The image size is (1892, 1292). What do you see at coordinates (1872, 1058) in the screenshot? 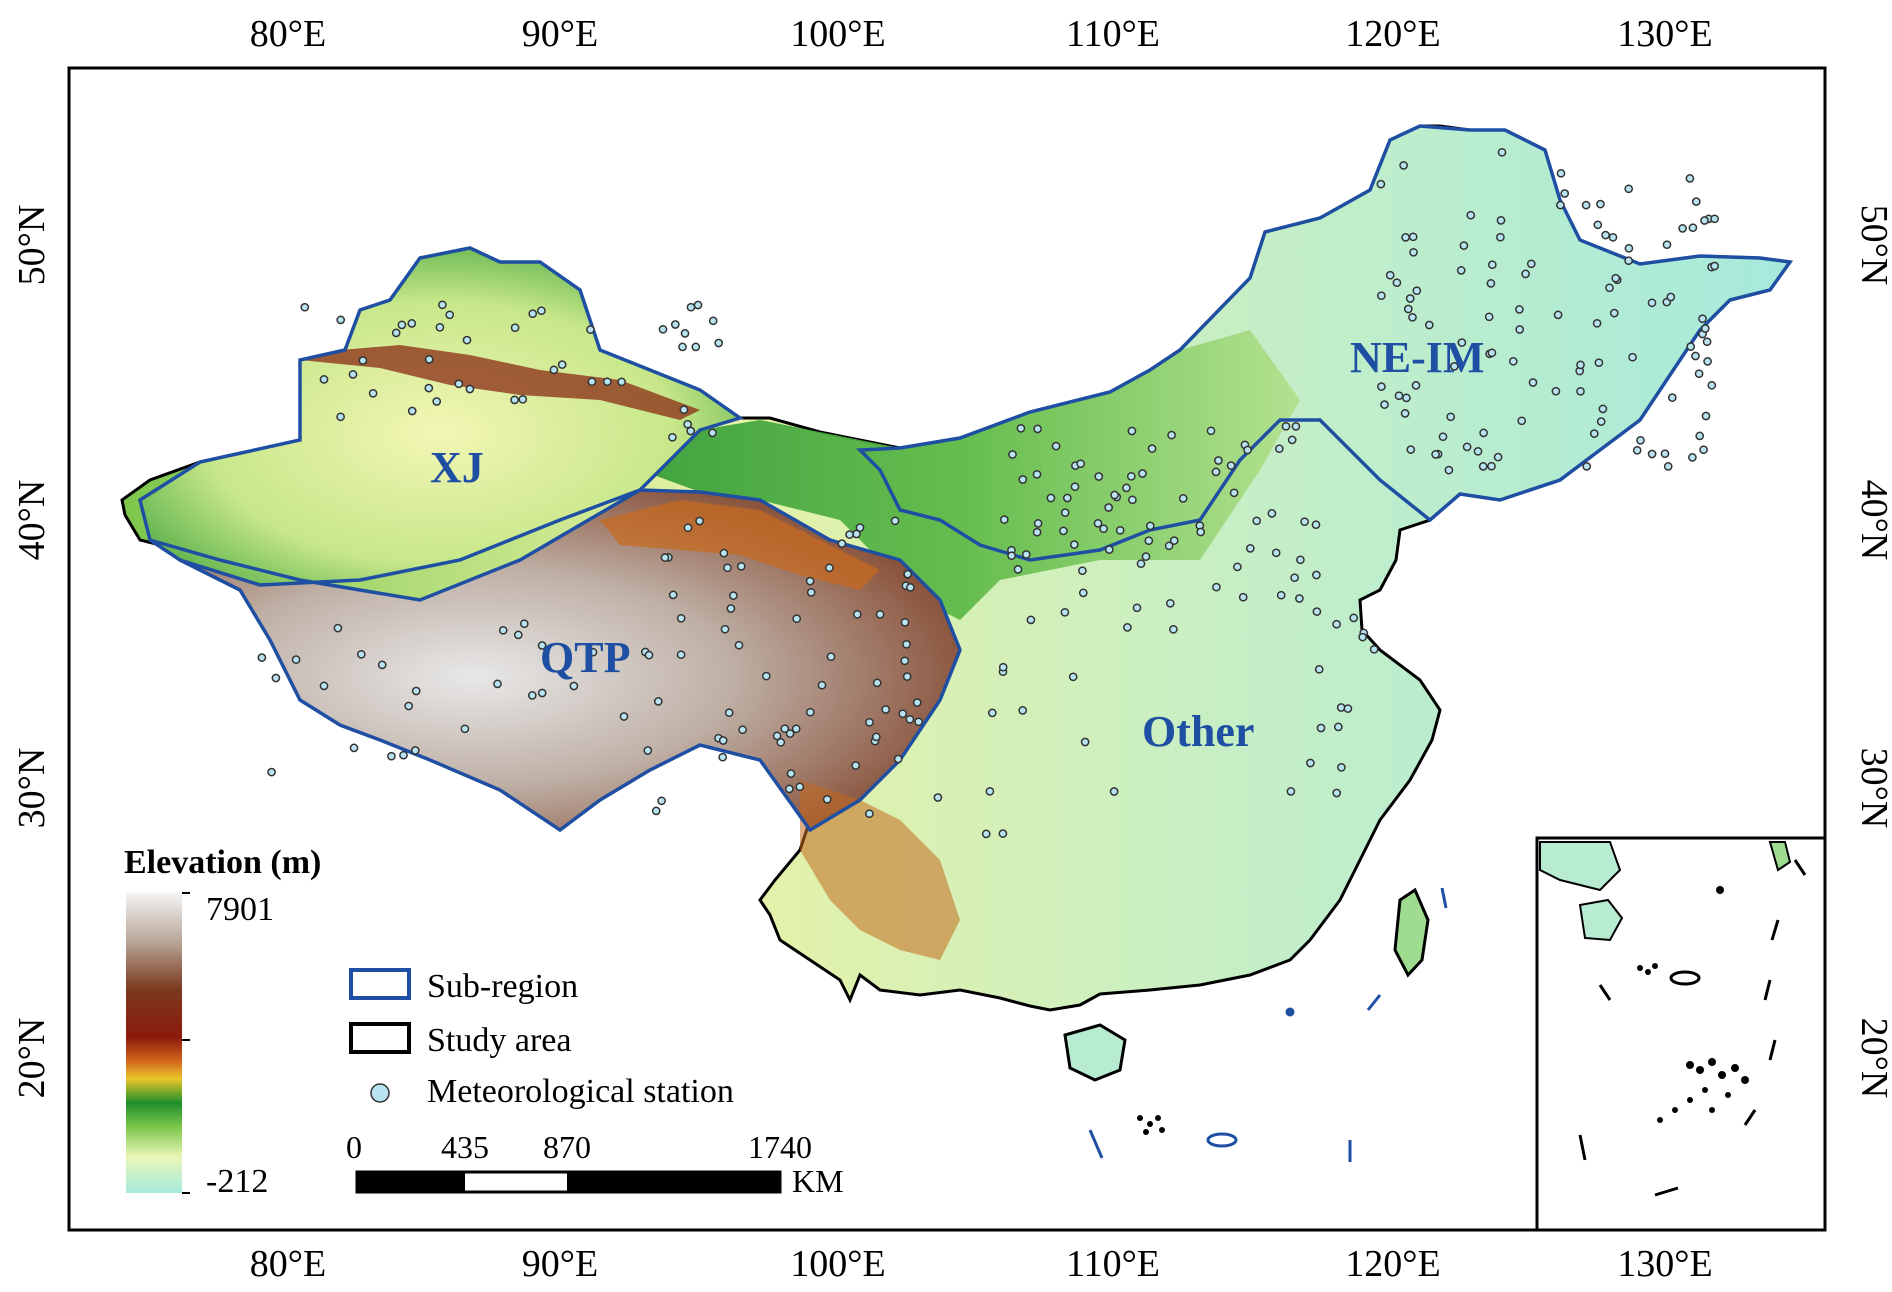
I see `latitude-label-right: 20°N` at bounding box center [1872, 1058].